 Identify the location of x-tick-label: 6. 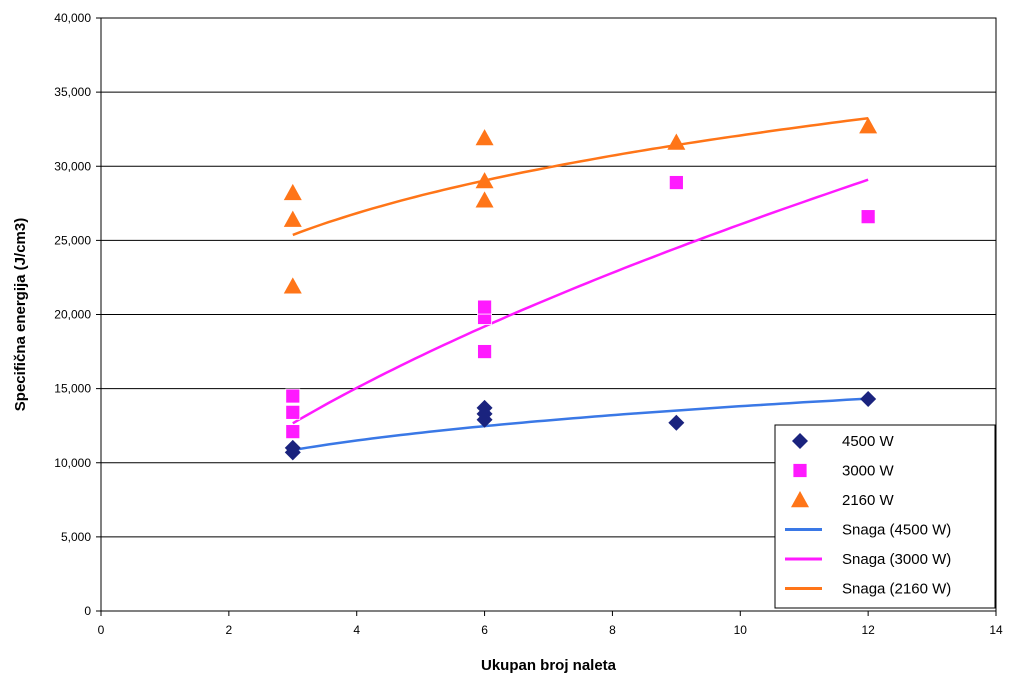
(484, 630).